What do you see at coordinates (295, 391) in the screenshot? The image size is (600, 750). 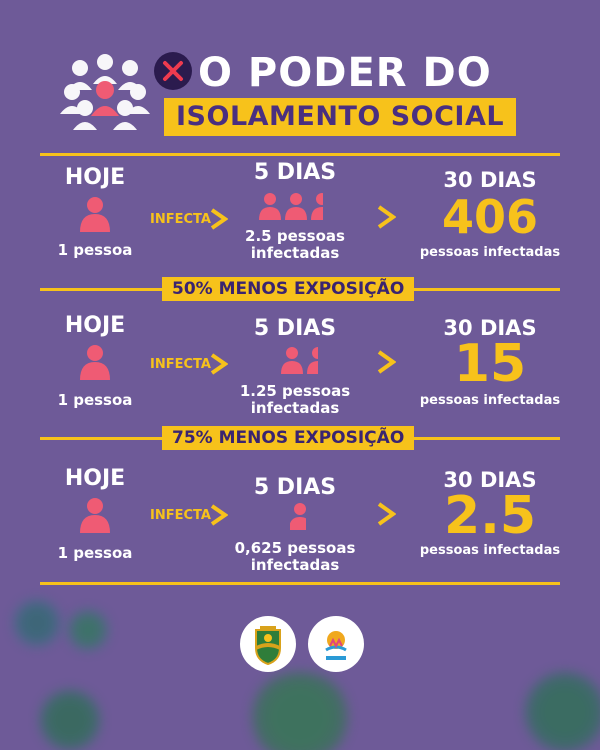 I see `five-days-caption-1: 1.25 pessoas` at bounding box center [295, 391].